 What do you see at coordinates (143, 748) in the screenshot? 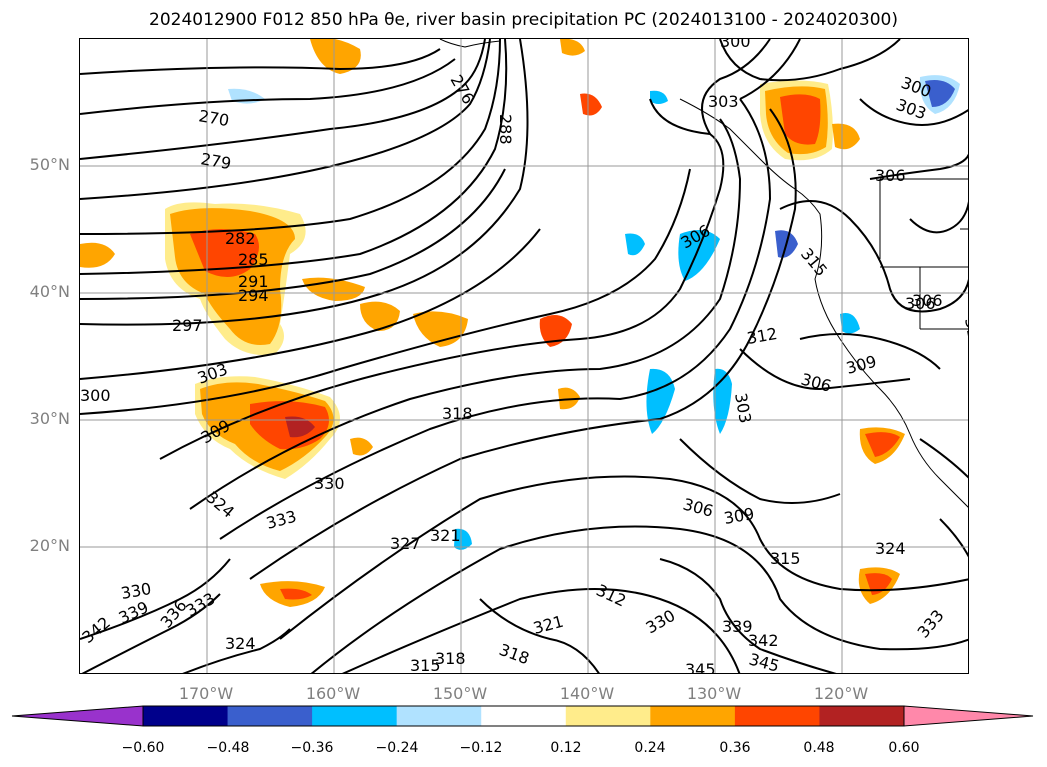
I see `colorbar-tick: −0.60` at bounding box center [143, 748].